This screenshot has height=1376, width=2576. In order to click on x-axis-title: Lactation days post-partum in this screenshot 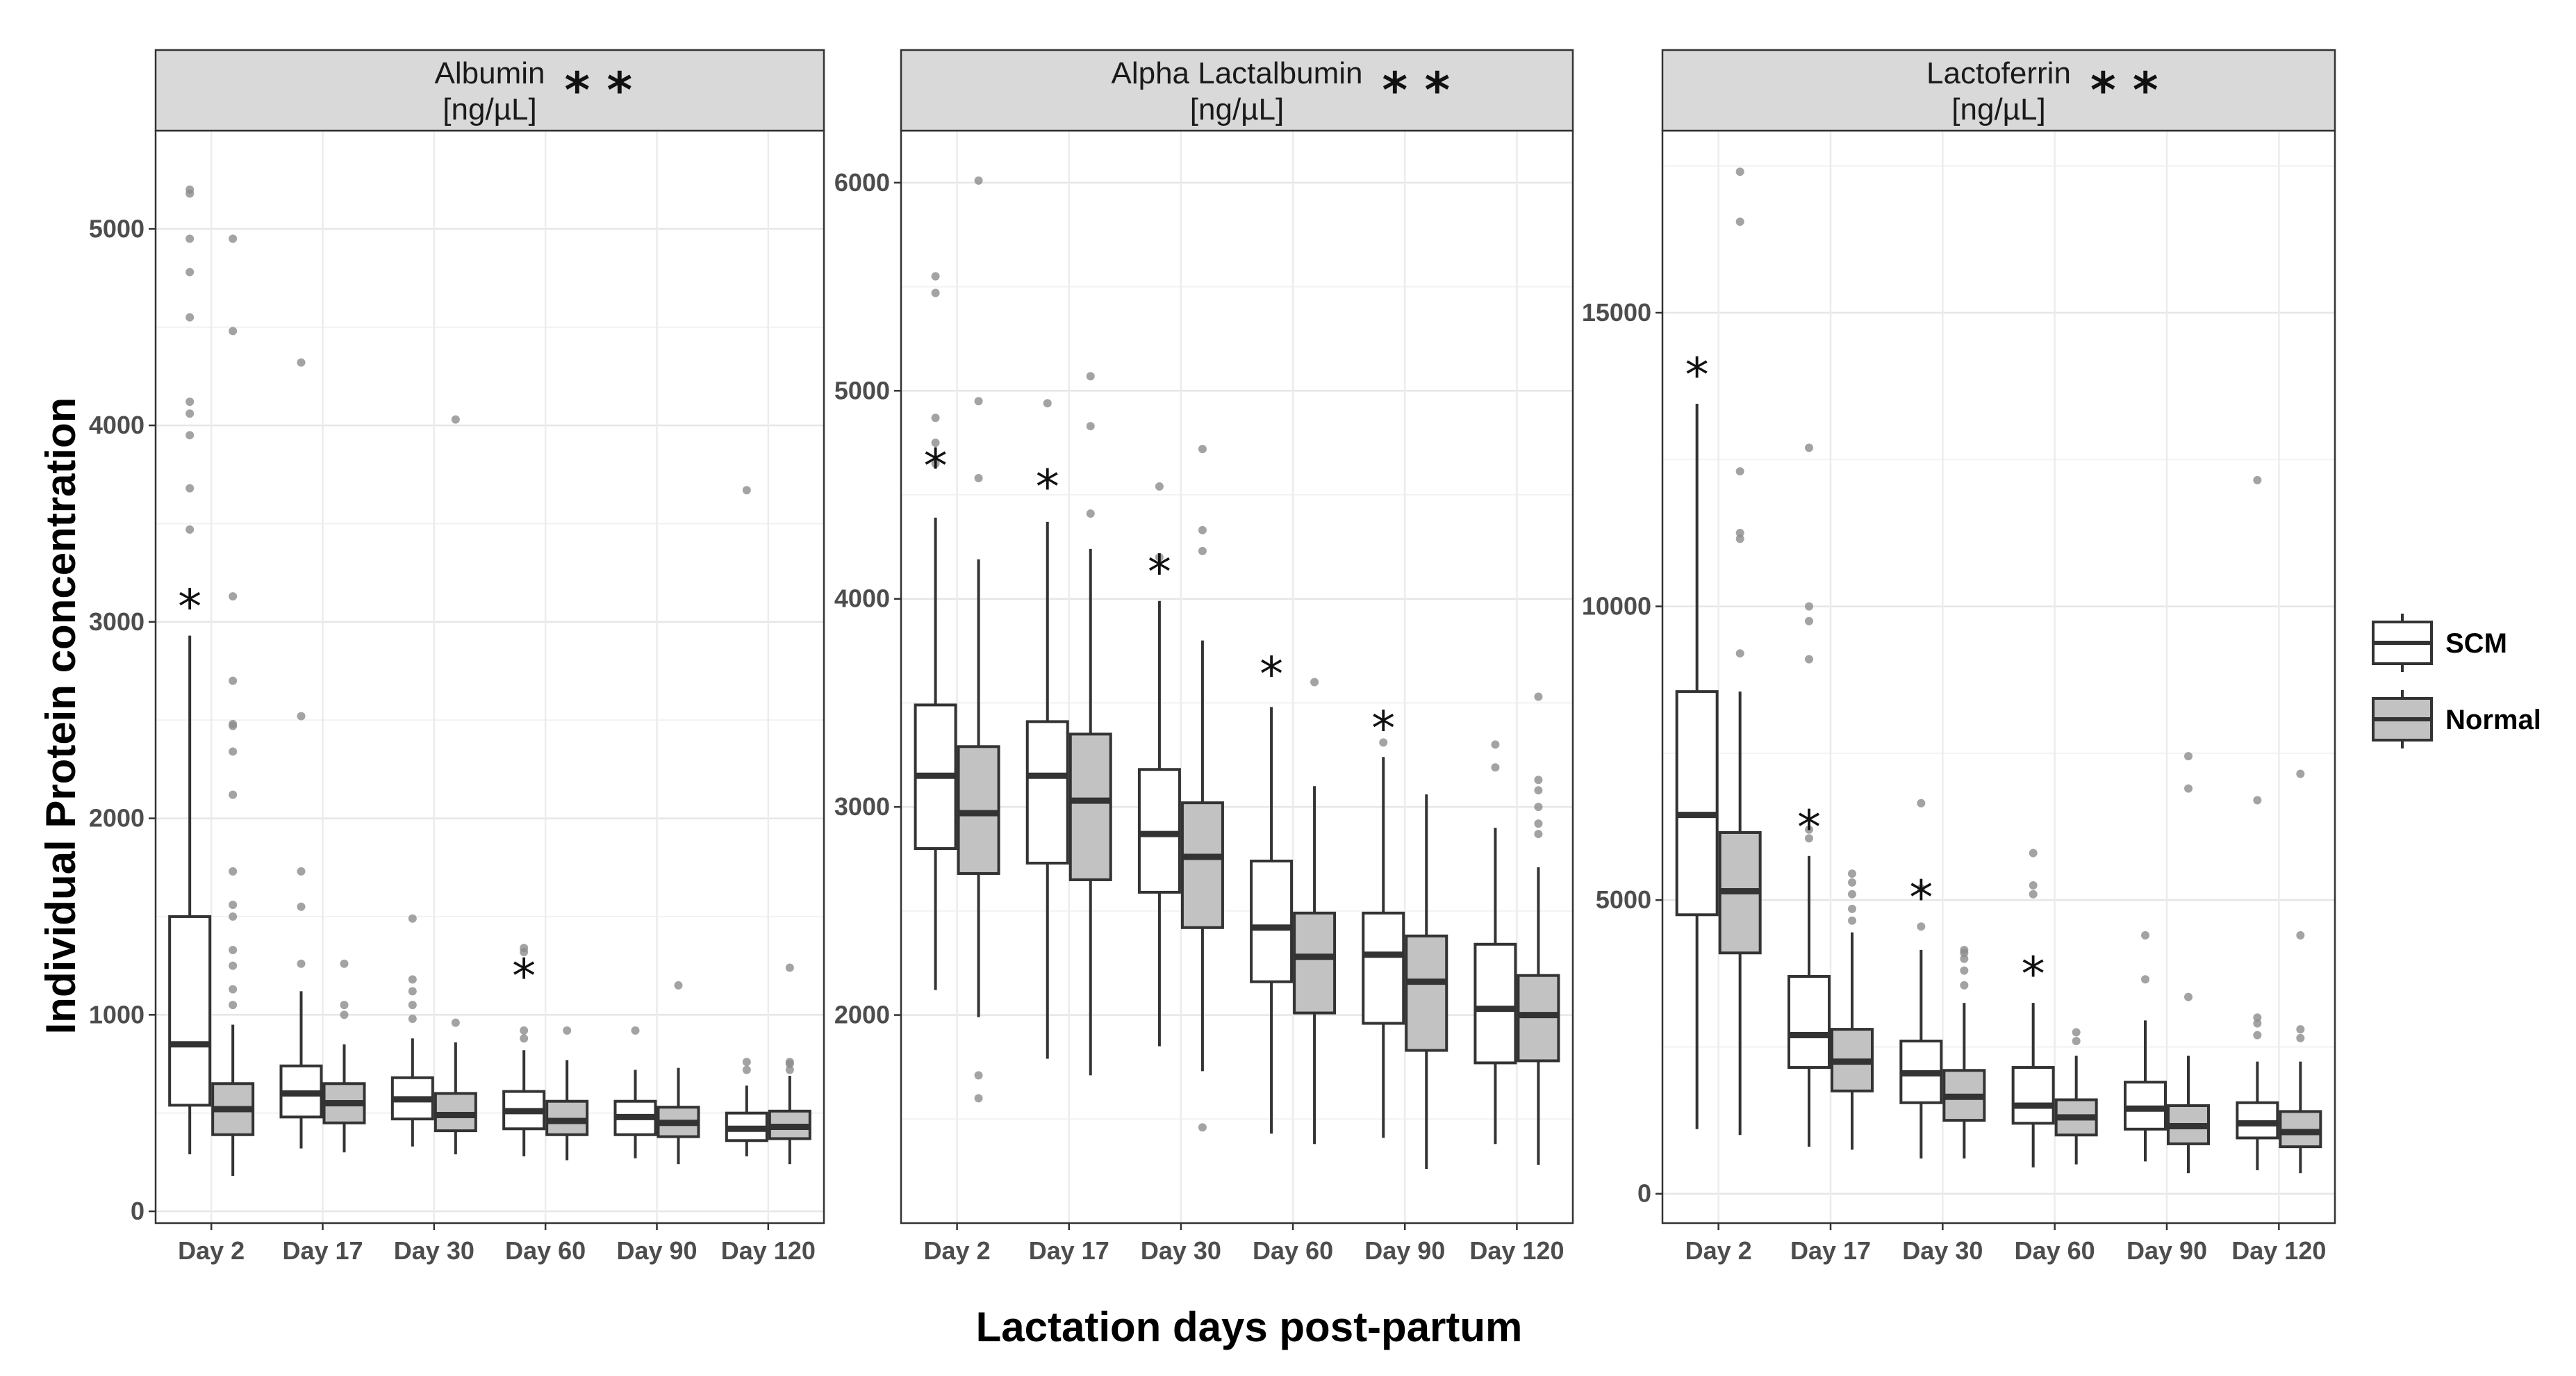, I will do `click(1249, 1327)`.